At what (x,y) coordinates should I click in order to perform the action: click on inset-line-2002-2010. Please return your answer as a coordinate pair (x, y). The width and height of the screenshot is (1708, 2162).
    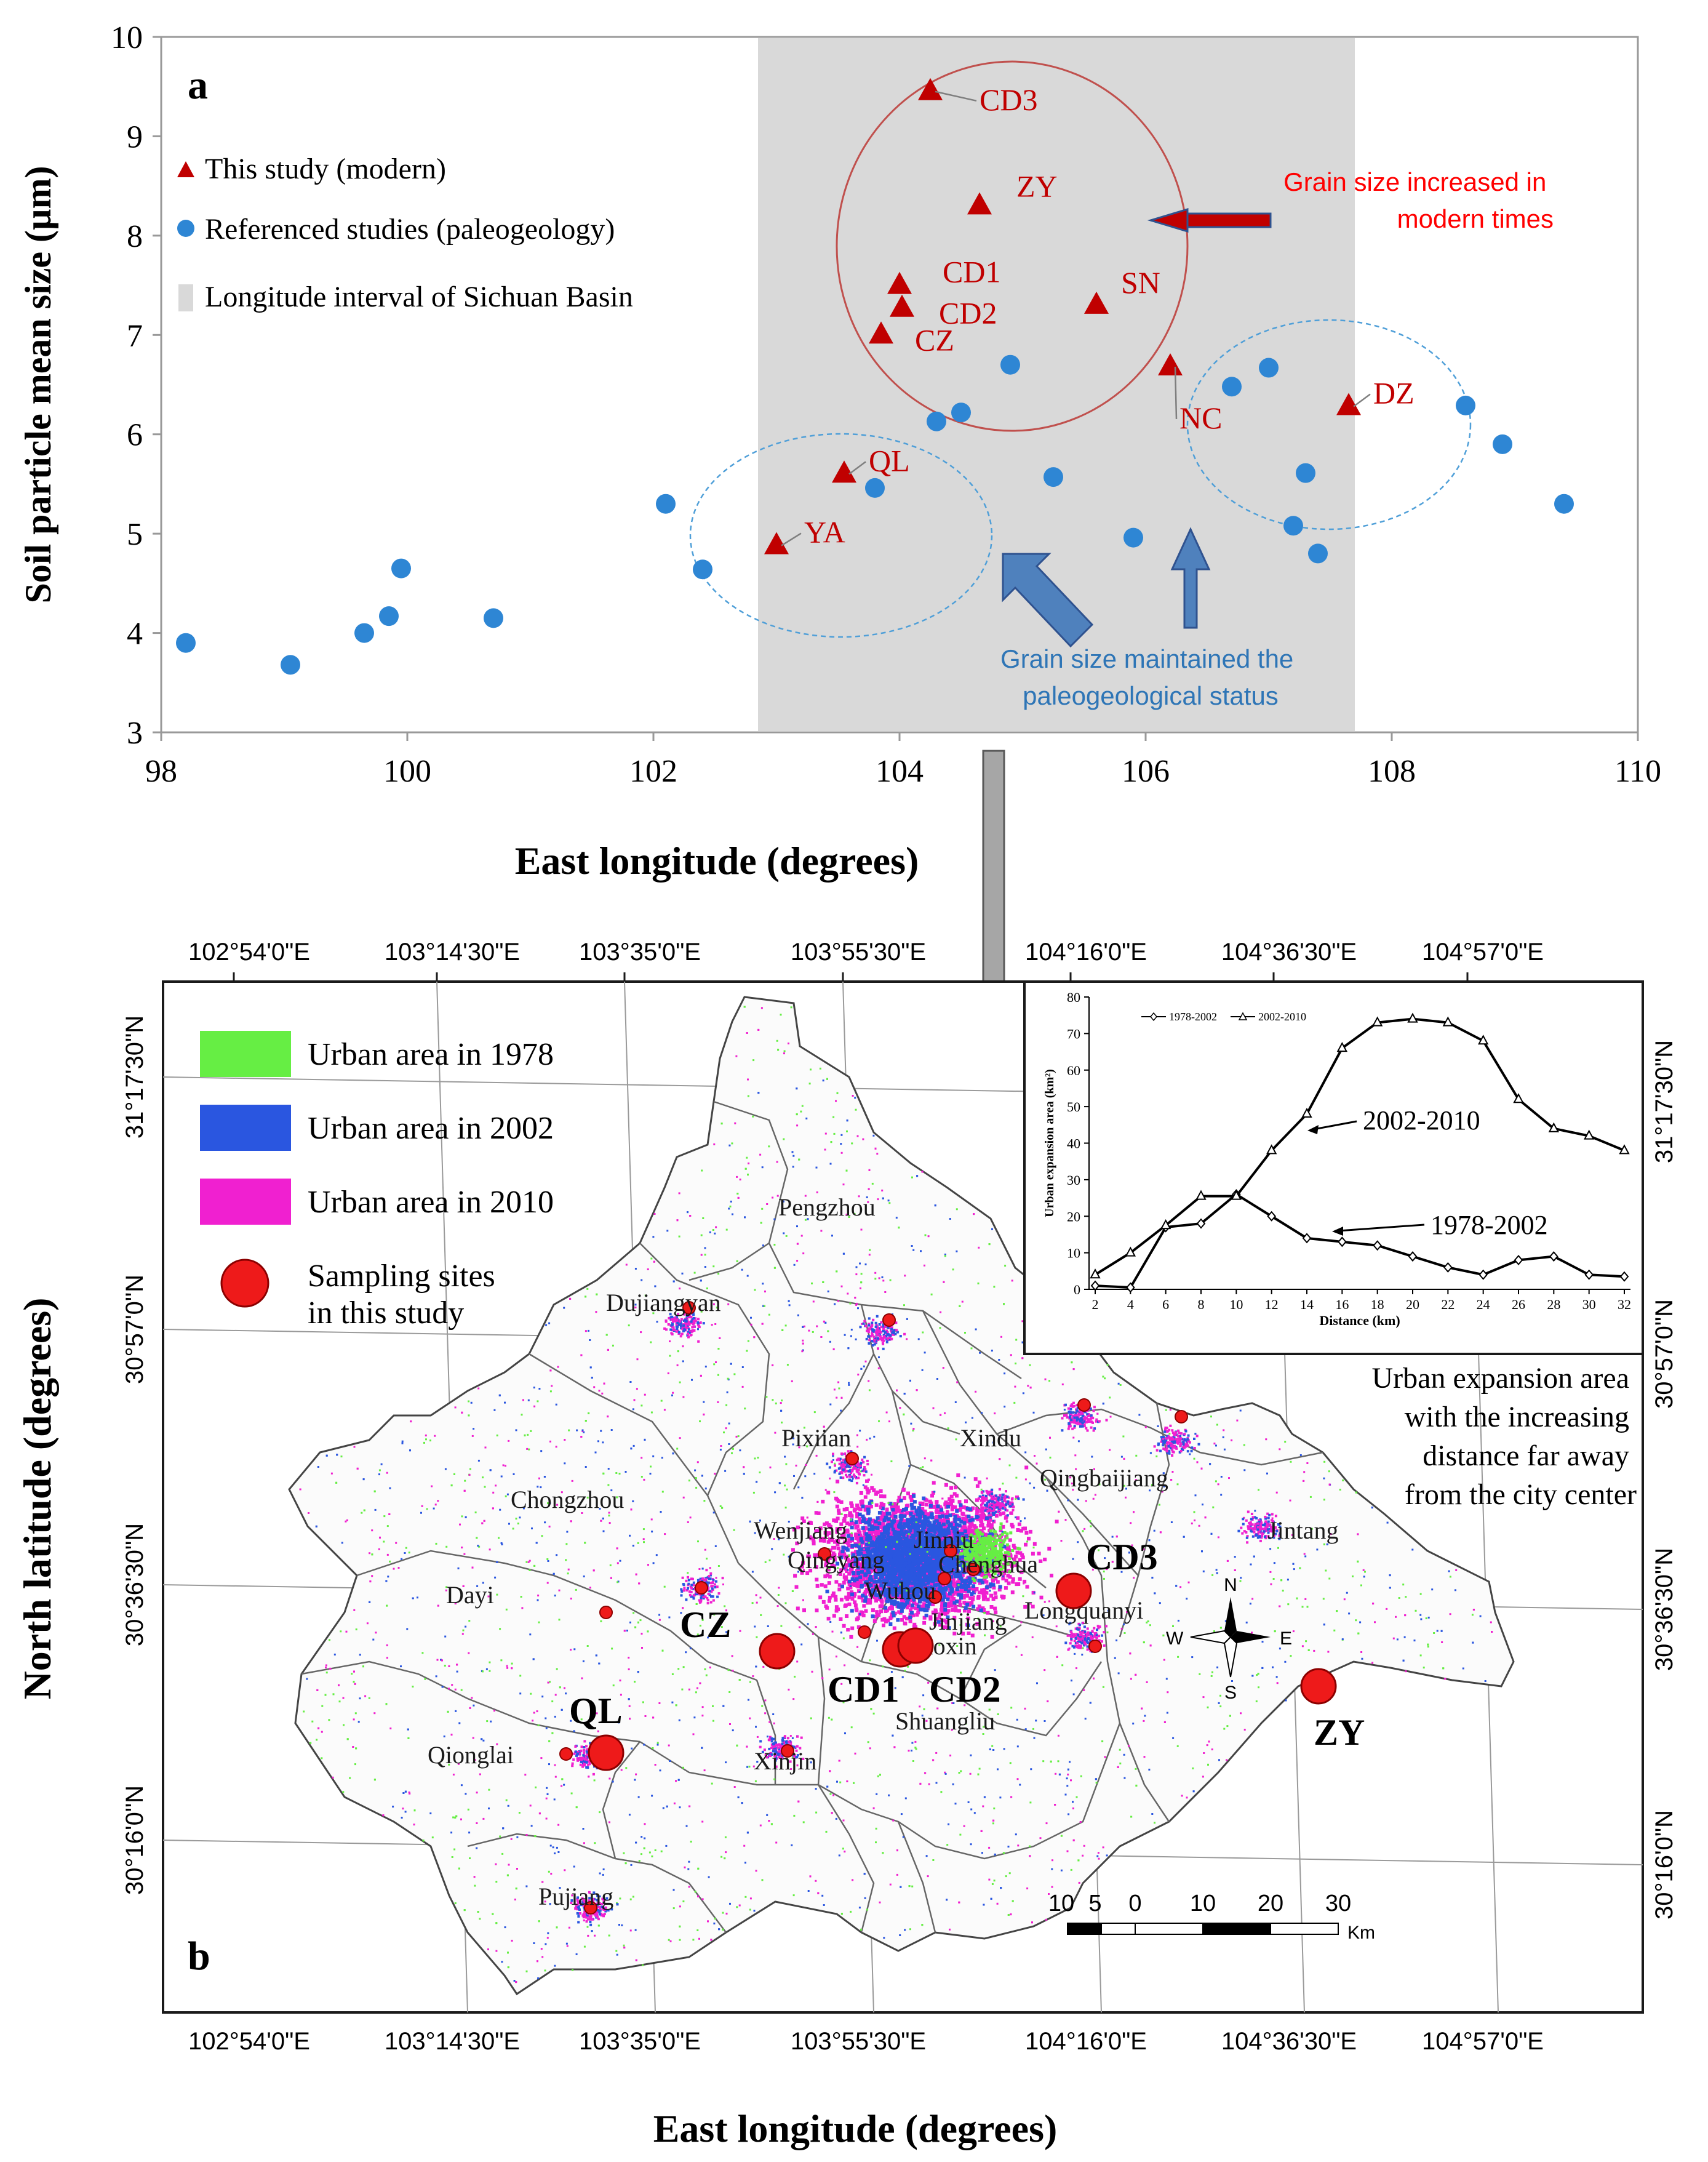
    Looking at the image, I should click on (1359, 1146).